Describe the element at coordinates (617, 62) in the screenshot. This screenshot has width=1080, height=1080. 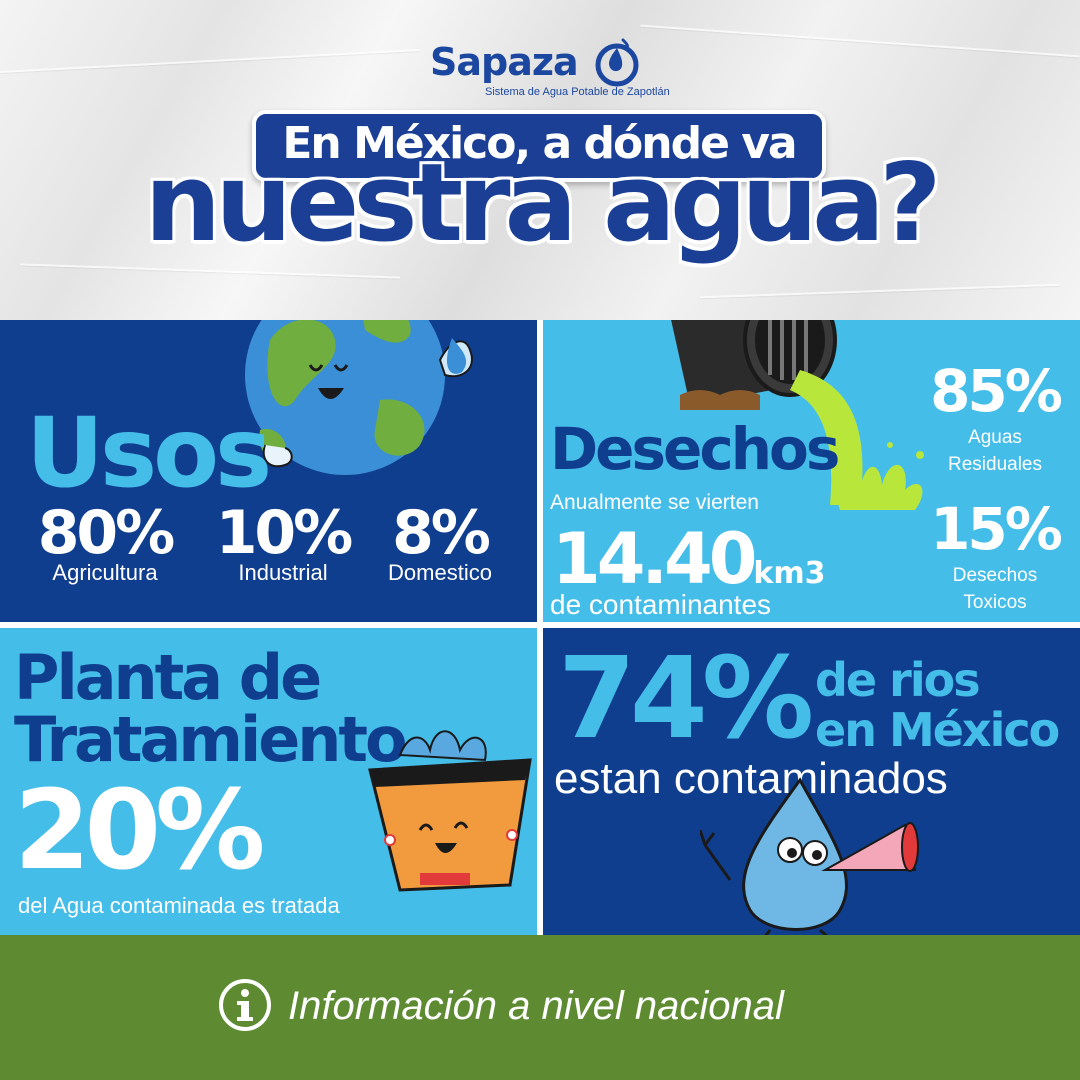
I see `water-drop-logo-icon` at that location.